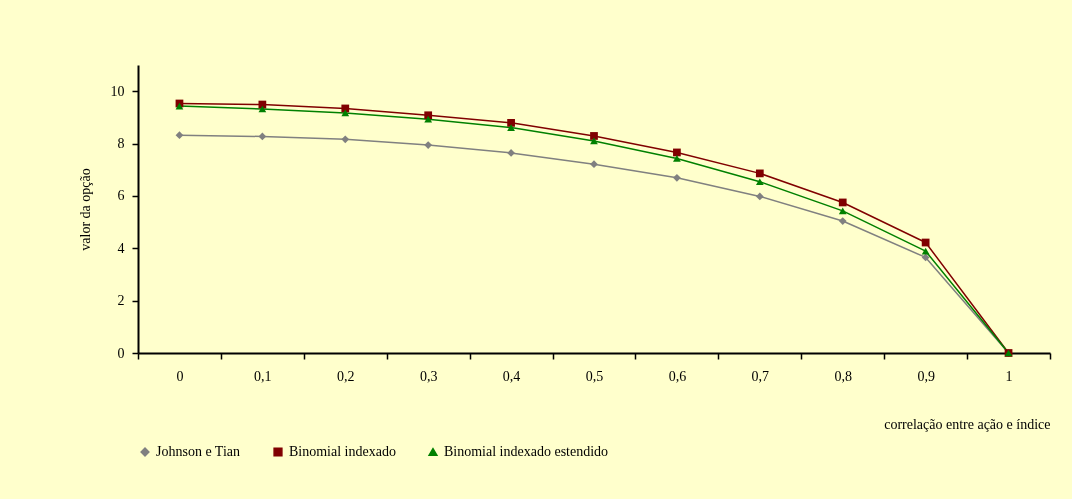 Image resolution: width=1072 pixels, height=499 pixels. Describe the element at coordinates (428, 376) in the screenshot. I see `x-tick-label: 0,3` at that location.